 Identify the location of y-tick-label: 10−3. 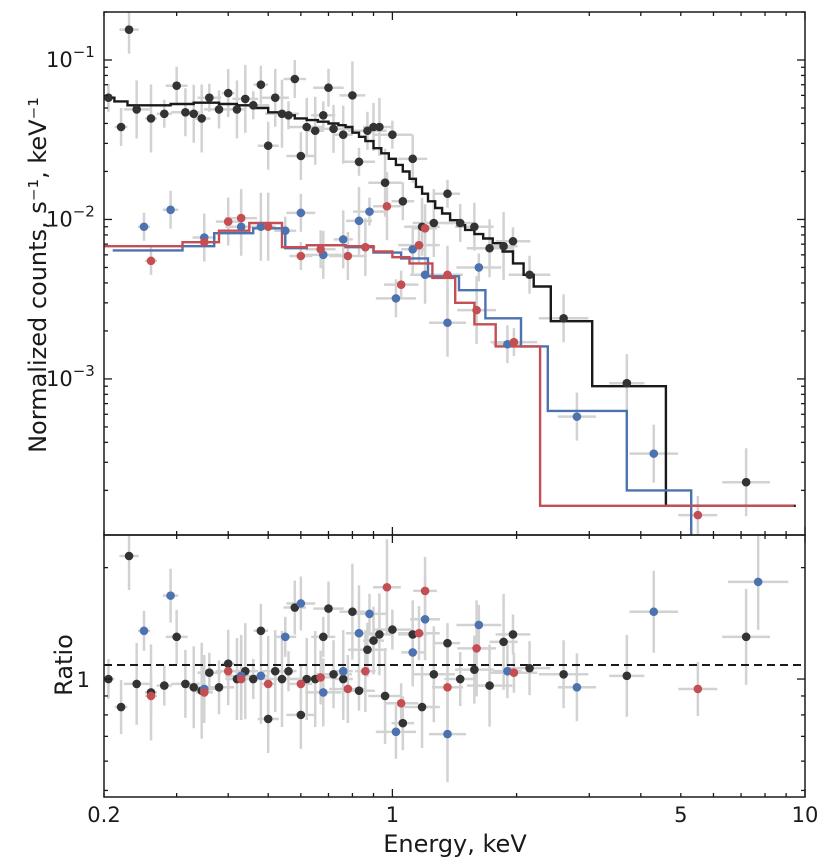
(70, 376).